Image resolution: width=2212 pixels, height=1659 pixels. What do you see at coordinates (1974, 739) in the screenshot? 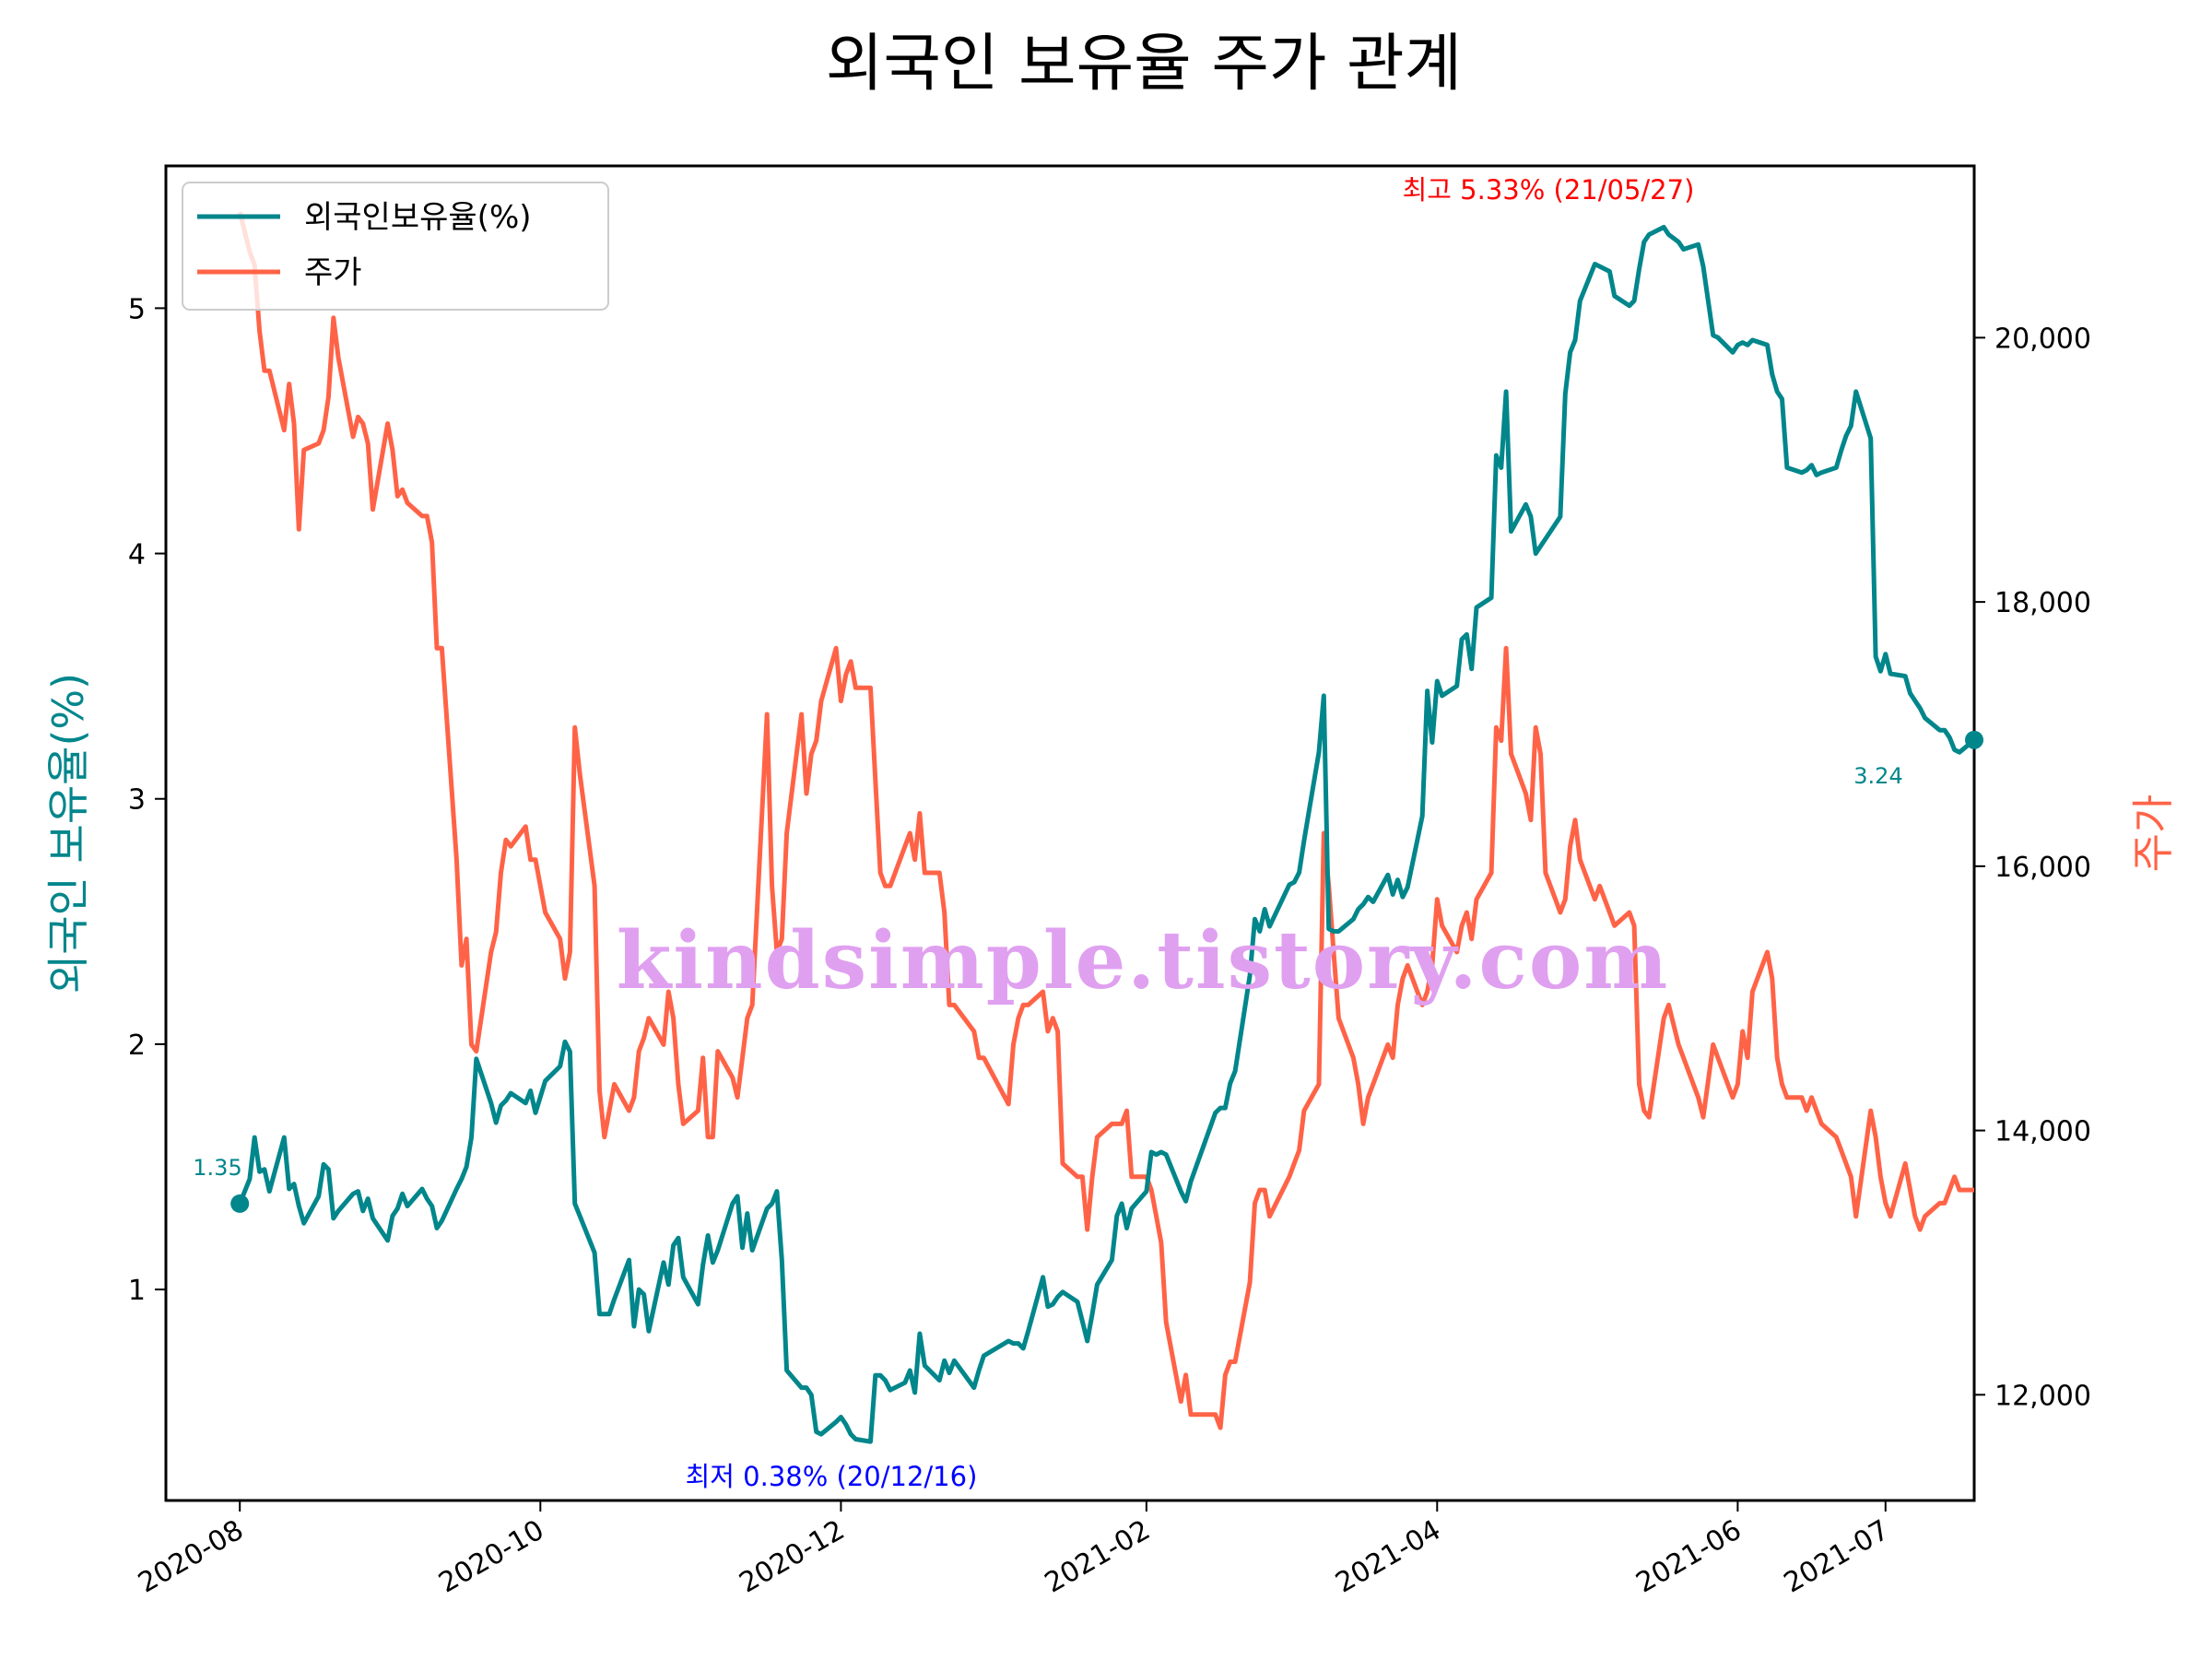
I see `end-point-marker` at bounding box center [1974, 739].